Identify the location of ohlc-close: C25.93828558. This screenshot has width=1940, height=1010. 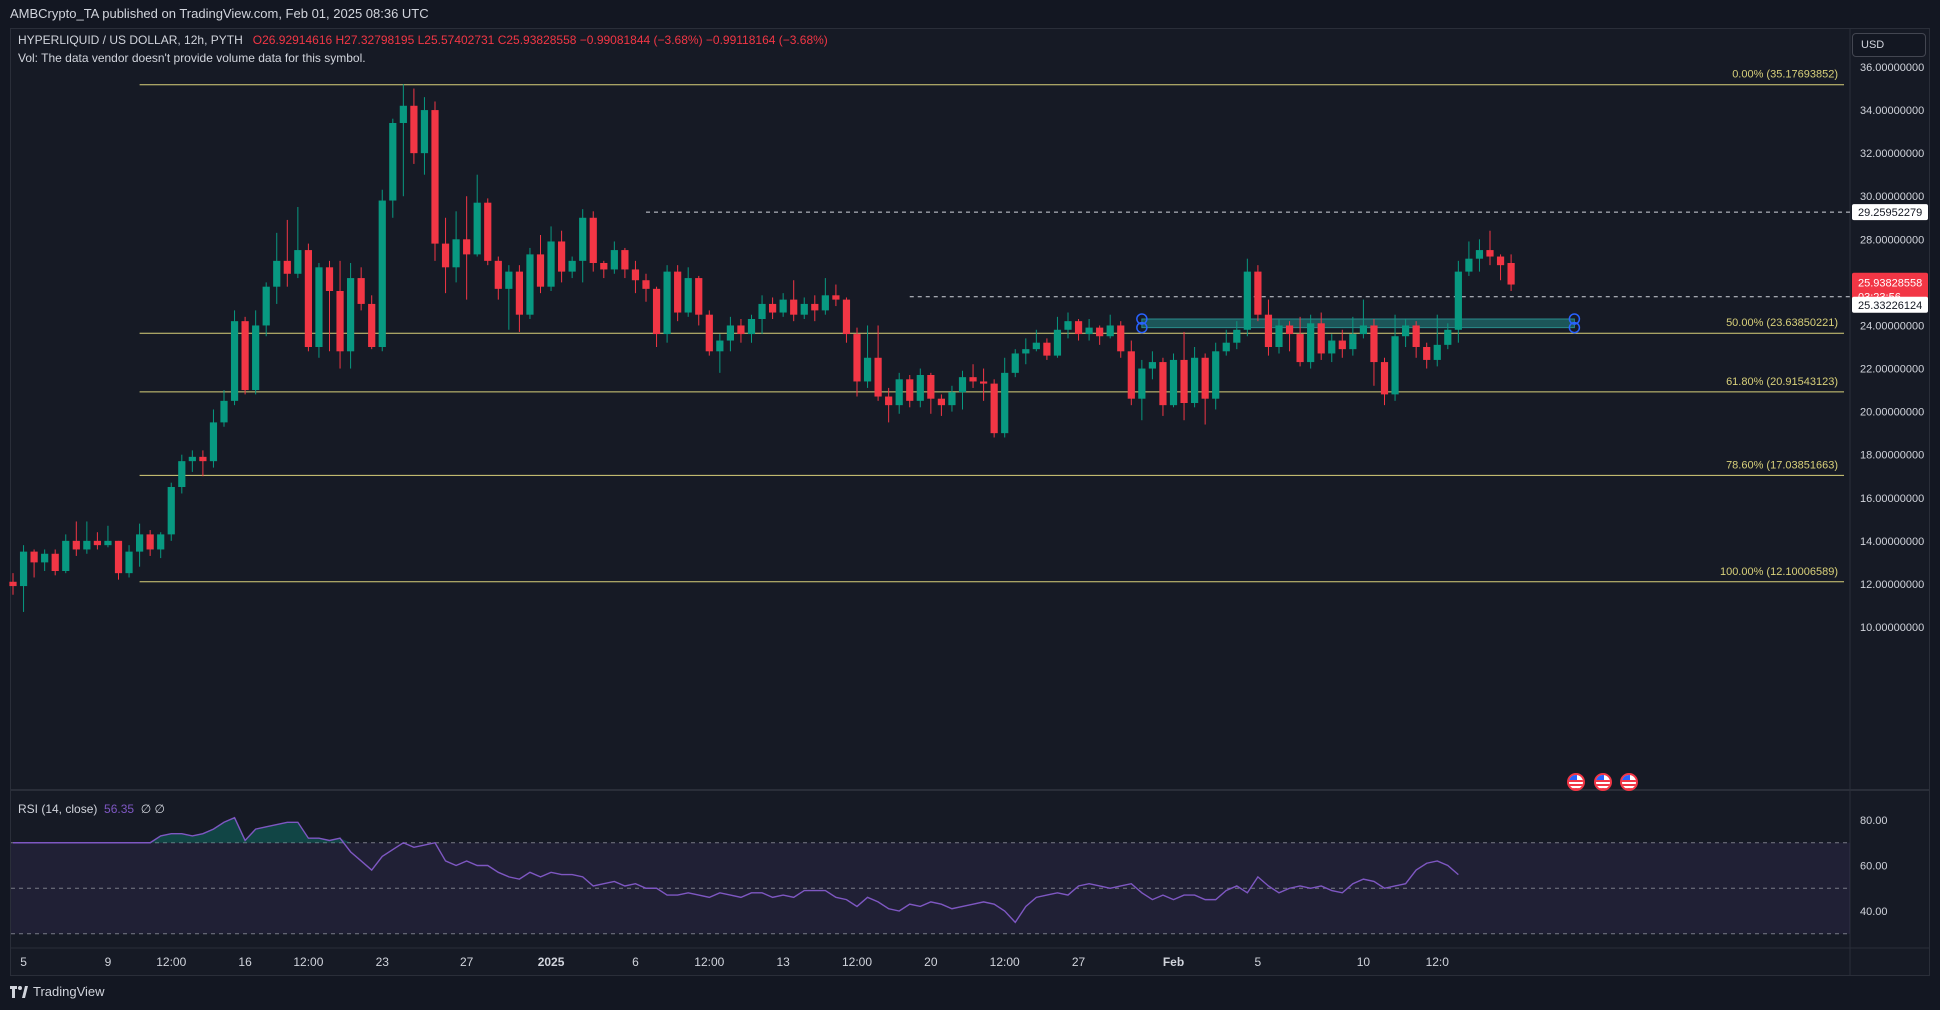
(537, 40).